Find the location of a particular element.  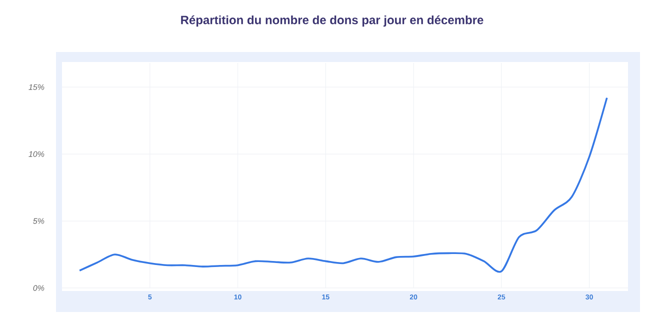

chart-title: Répartition du nombre de dons par jour en décembre is located at coordinates (332, 21).